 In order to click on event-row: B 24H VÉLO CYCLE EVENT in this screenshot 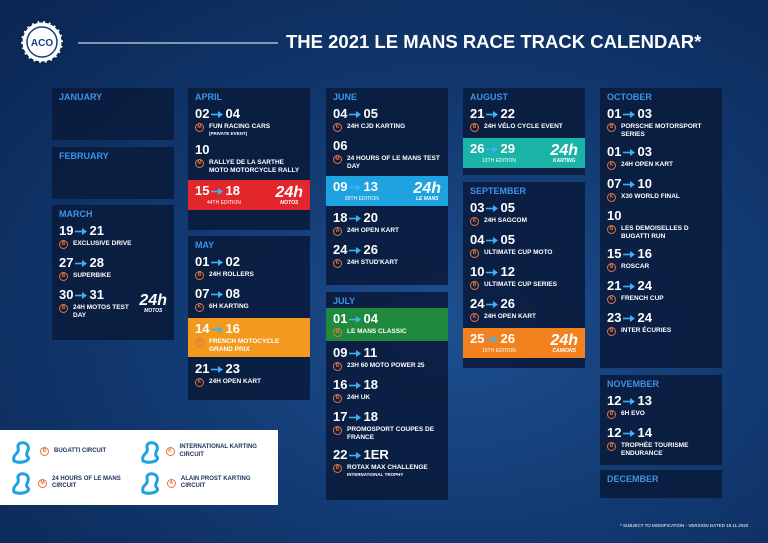, I will do `click(516, 127)`.